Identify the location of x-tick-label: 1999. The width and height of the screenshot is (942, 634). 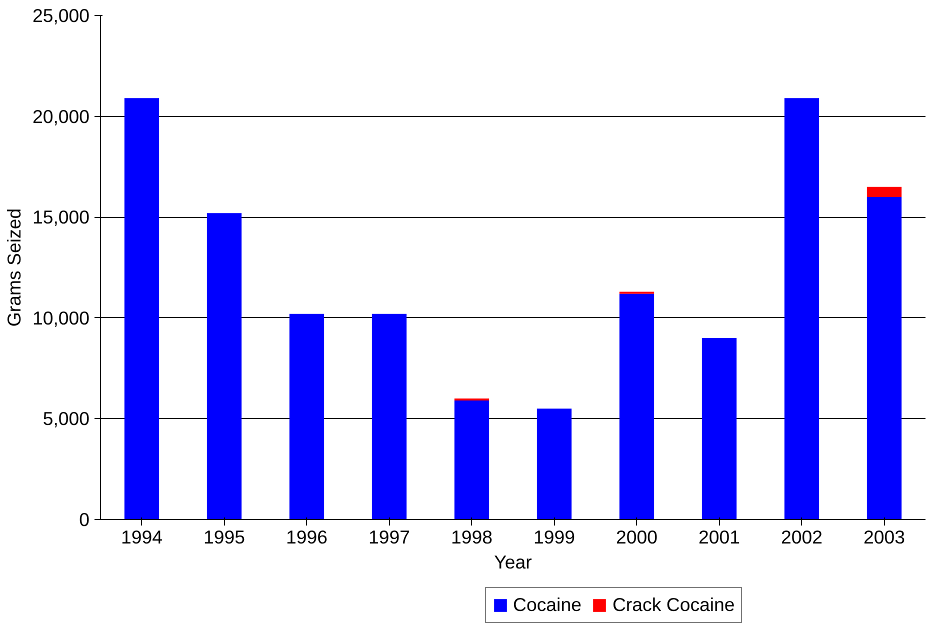
(555, 537).